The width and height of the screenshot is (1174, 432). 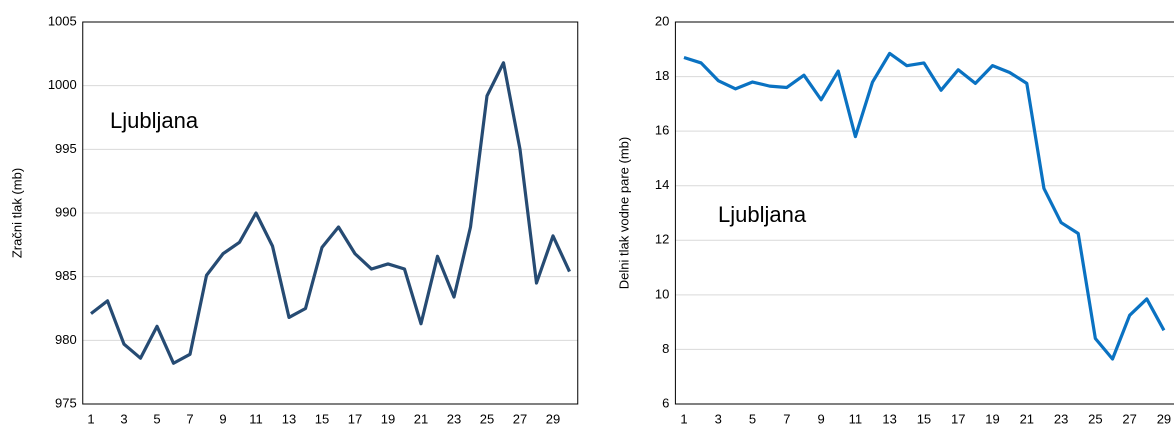 I want to click on y-tick-label: 8, so click(x=665, y=348).